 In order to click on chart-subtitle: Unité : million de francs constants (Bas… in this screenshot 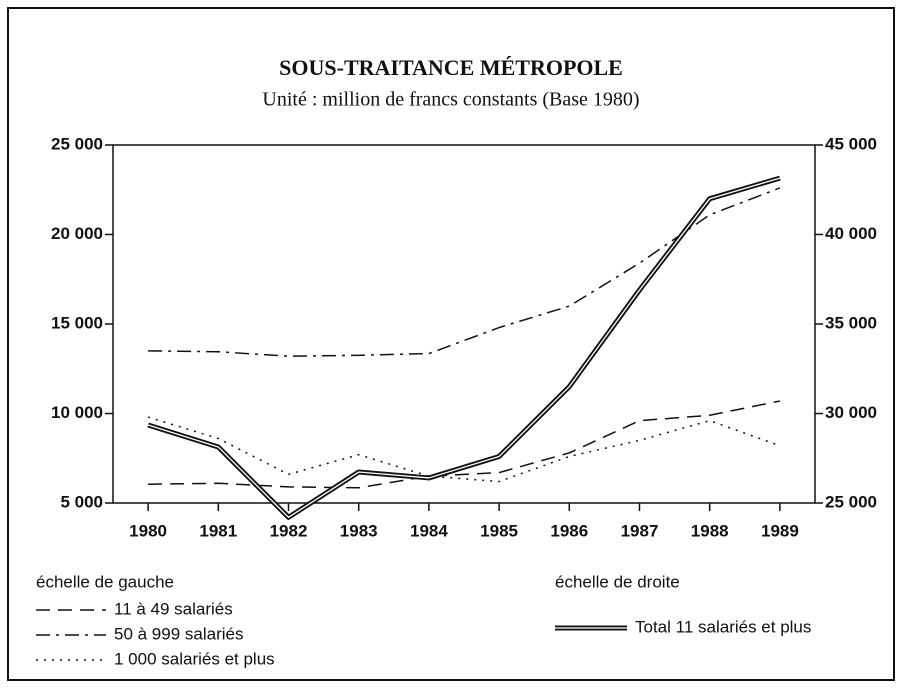, I will do `click(450, 100)`.